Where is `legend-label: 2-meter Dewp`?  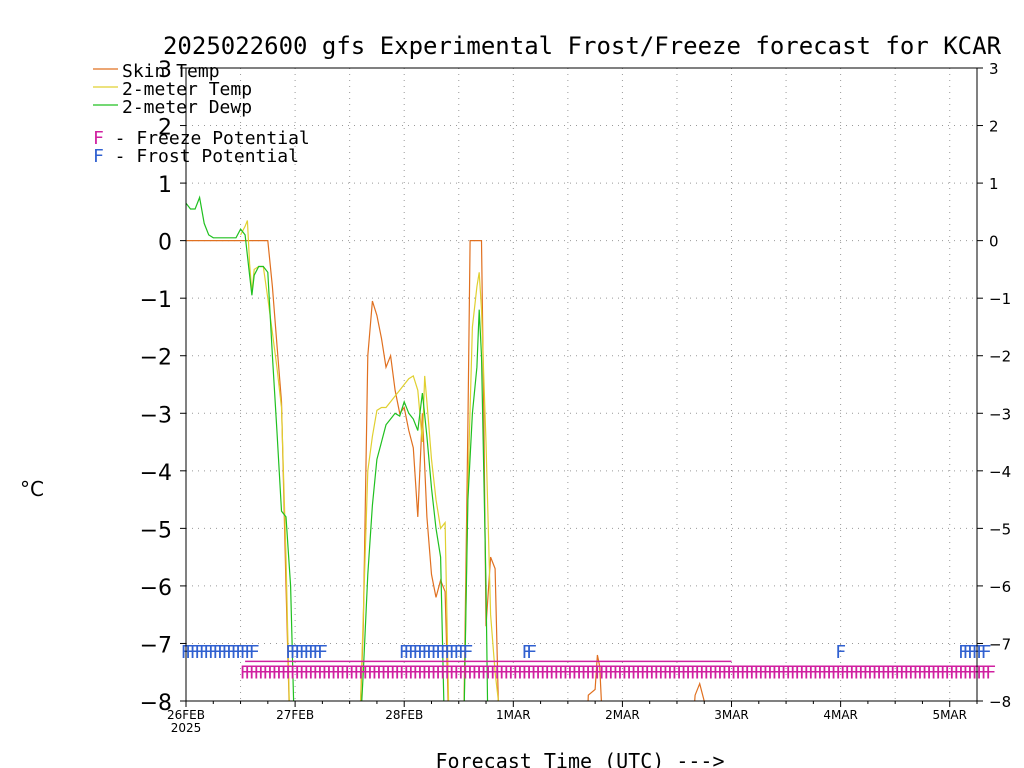
legend-label: 2-meter Dewp is located at coordinates (187, 107).